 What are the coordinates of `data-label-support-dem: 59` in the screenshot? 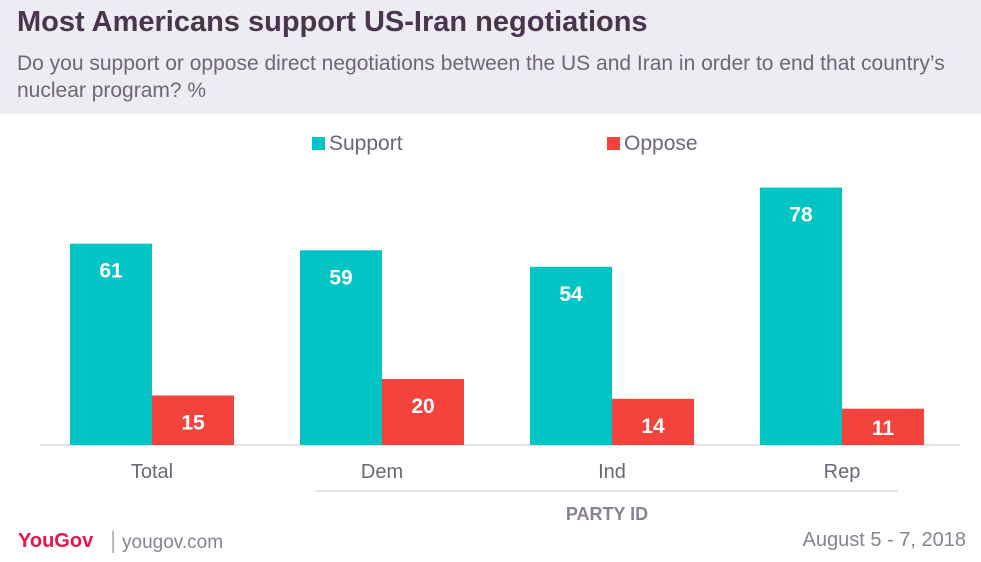 It's located at (340, 277).